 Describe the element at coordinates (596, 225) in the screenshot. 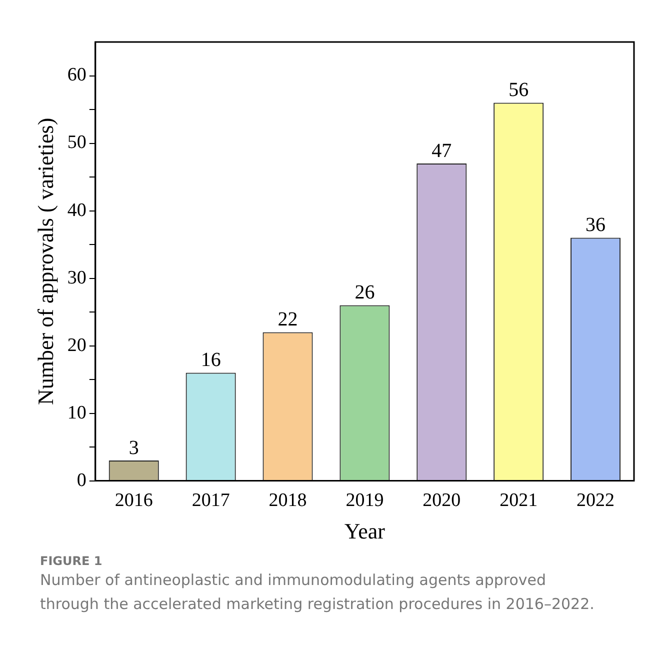

I see `data-label: 36` at that location.